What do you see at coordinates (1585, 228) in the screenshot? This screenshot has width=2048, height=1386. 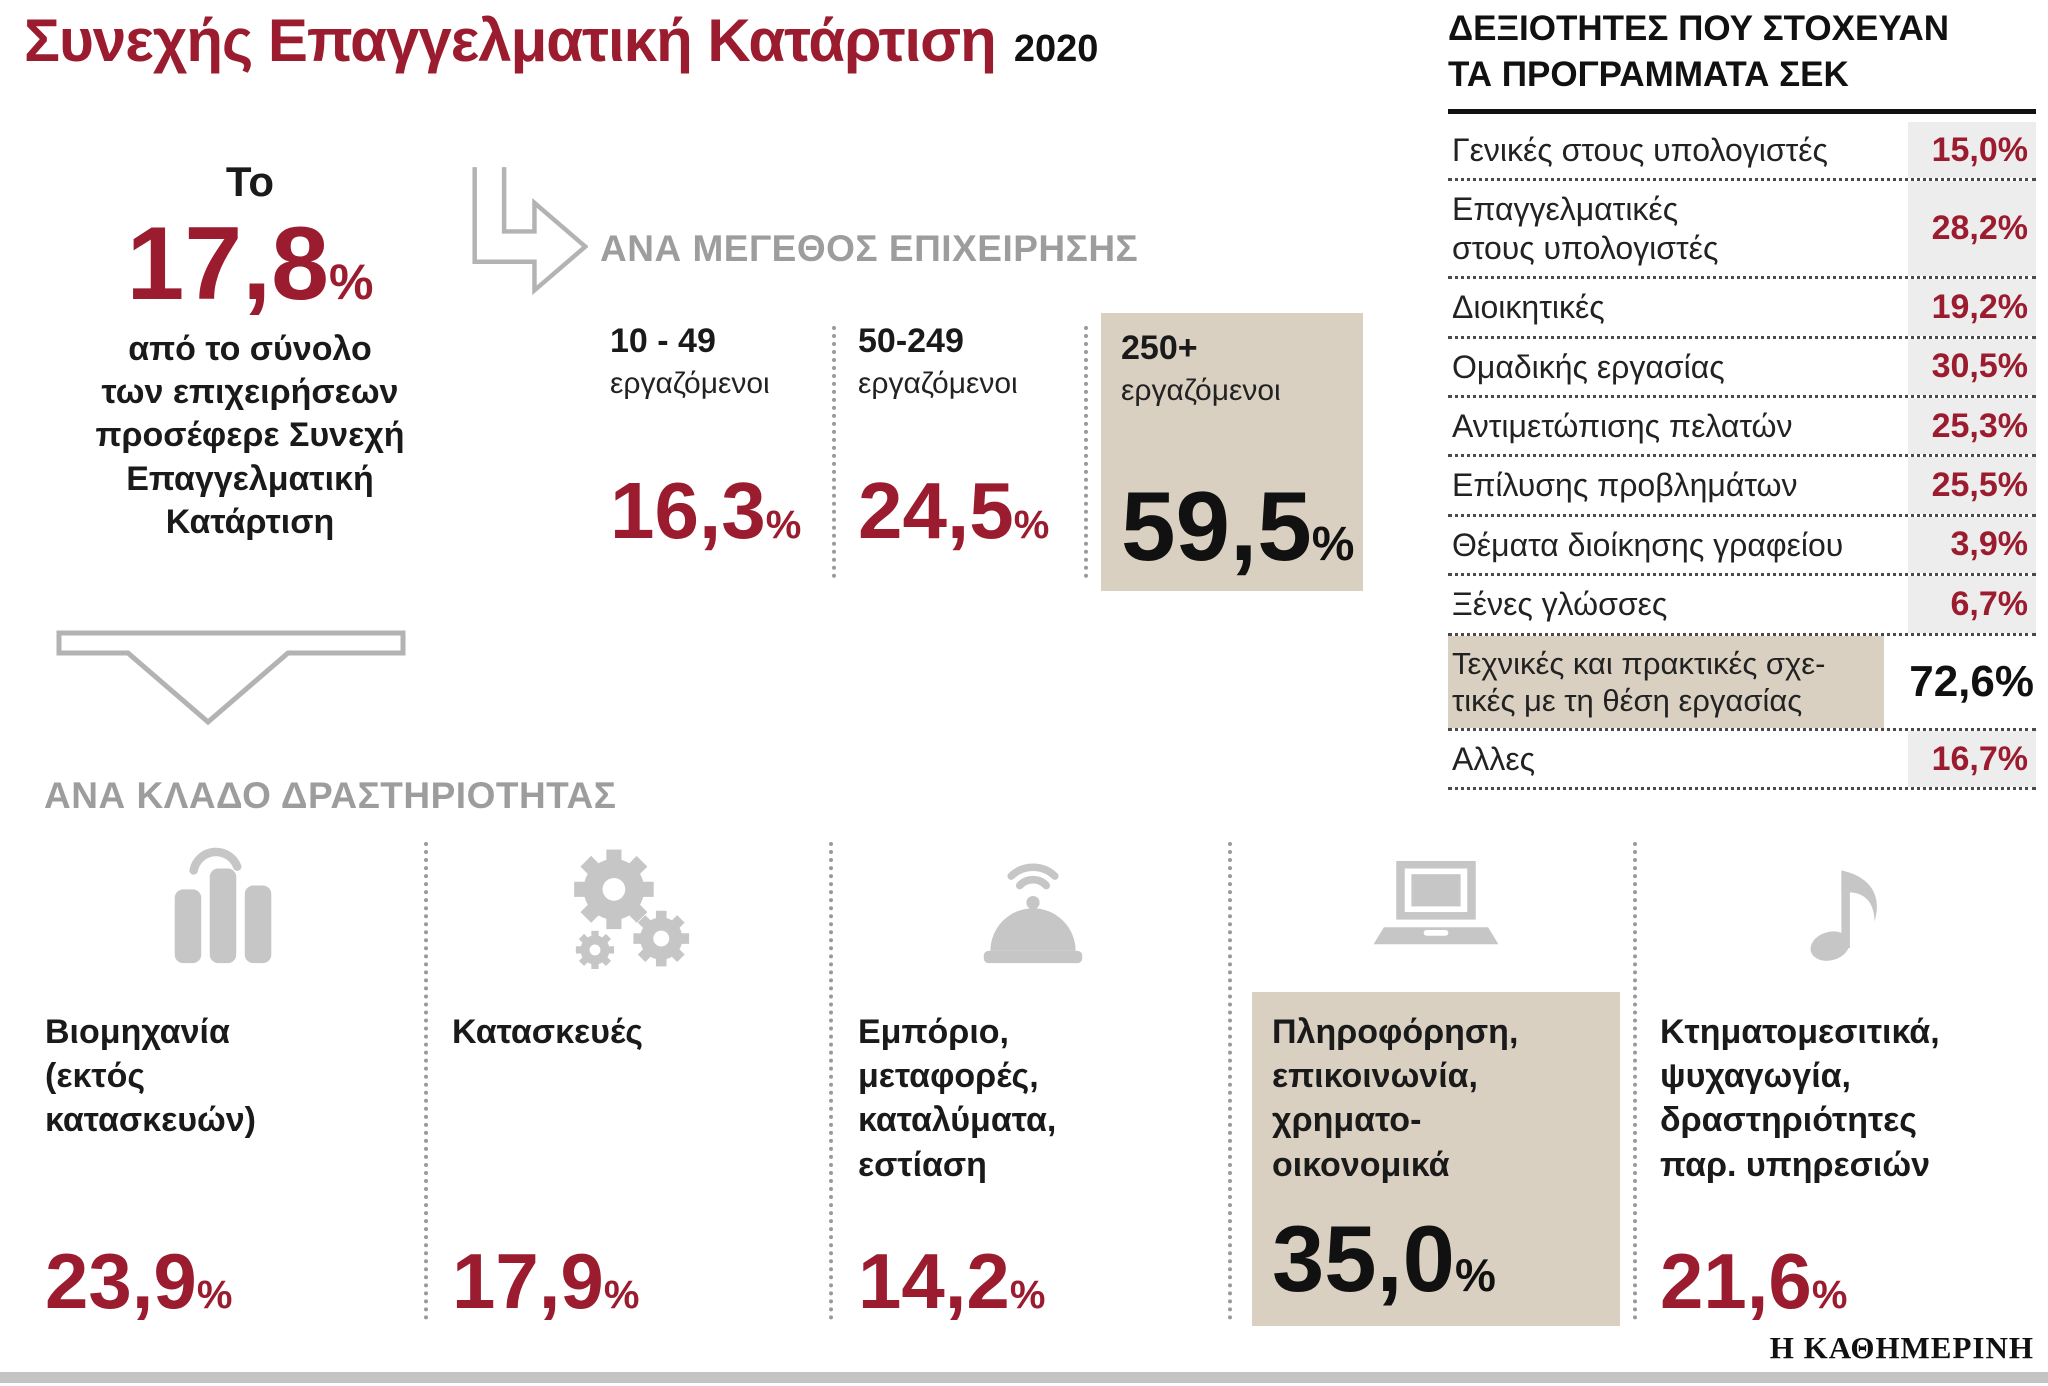 I see `skill-label: Επαγγελματικές στους υπολογιστές` at bounding box center [1585, 228].